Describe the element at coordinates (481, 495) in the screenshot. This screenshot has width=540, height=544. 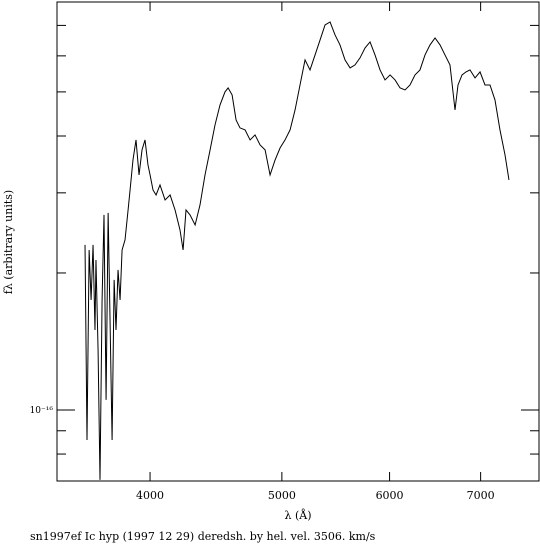
I see `x-tick-label: 7000` at that location.